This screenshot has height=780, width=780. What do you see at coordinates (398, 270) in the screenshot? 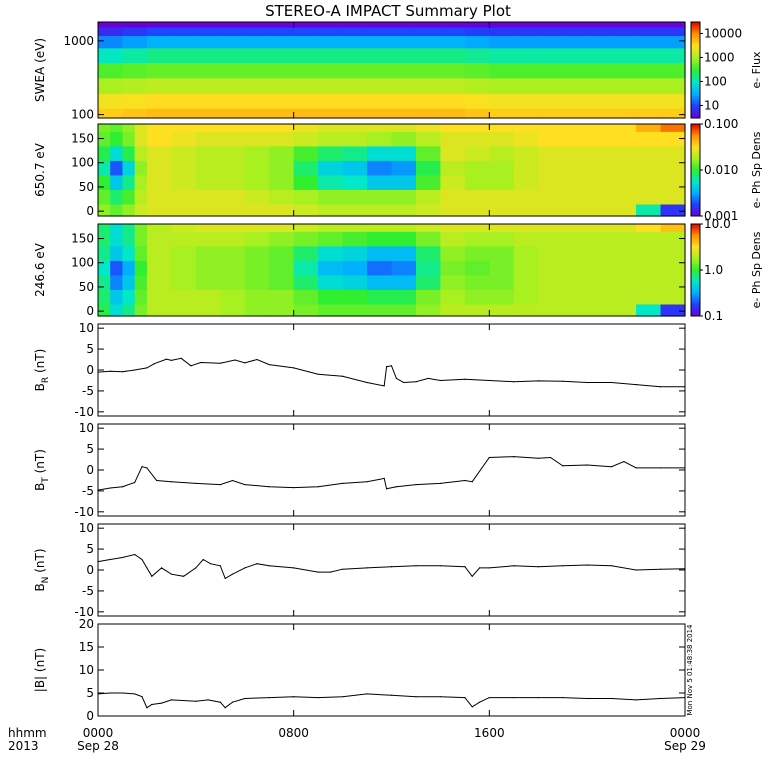
I see `panel-pad246: 0 50 100 150 246.6 eV 0.1 1.0 10.0 e- Ph Sp Dens` at bounding box center [398, 270].